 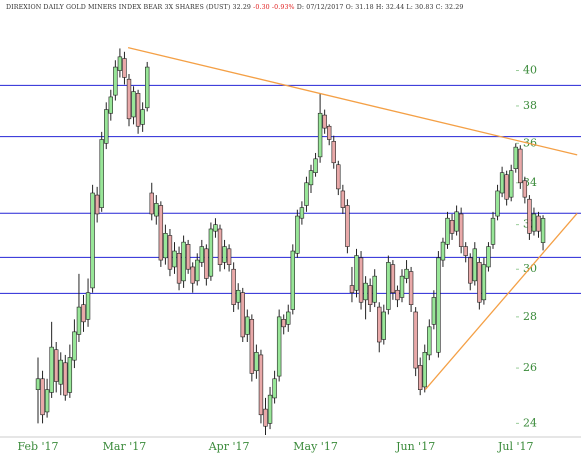 What do you see at coordinates (530, 142) in the screenshot?
I see `y-tick-label: 36` at bounding box center [530, 142].